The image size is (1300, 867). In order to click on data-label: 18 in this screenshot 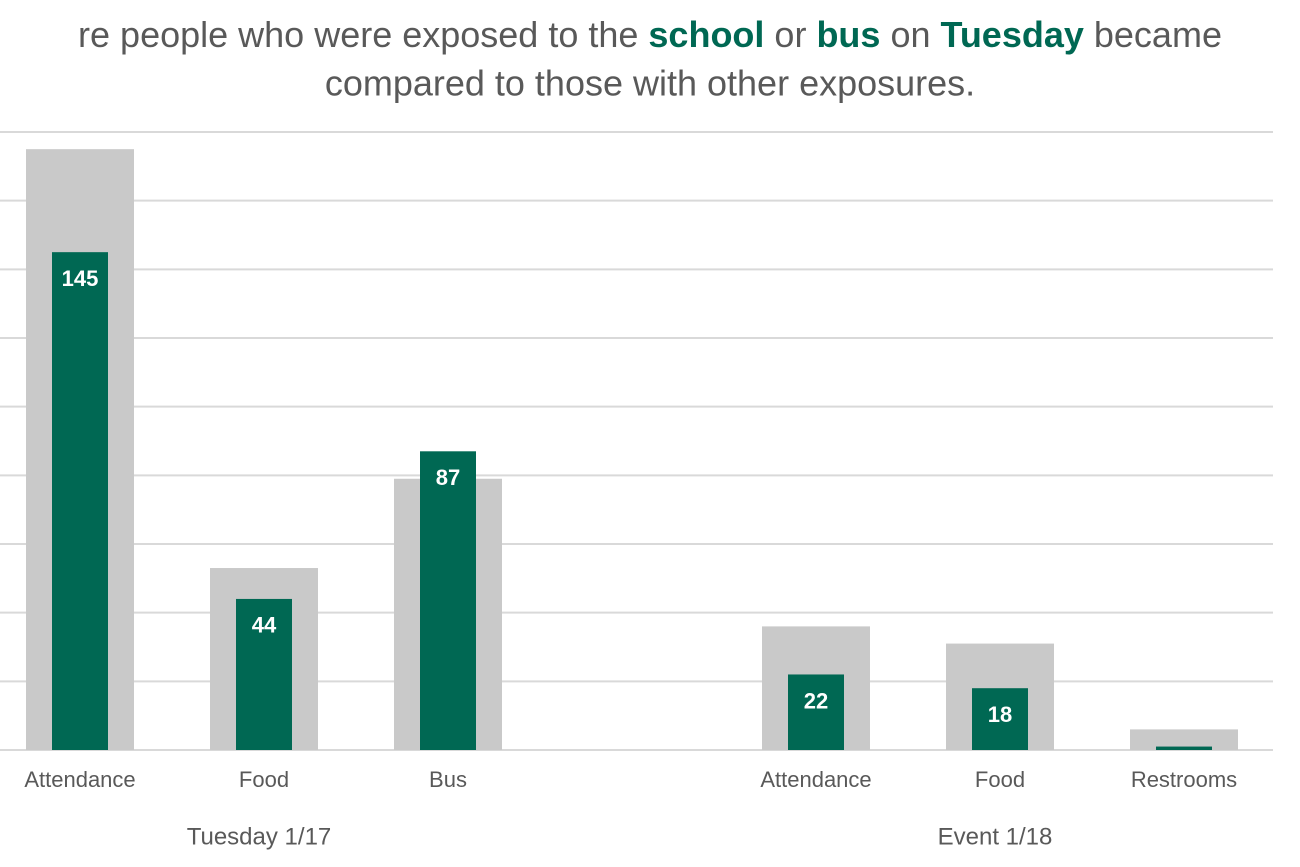, I will do `click(1000, 714)`.